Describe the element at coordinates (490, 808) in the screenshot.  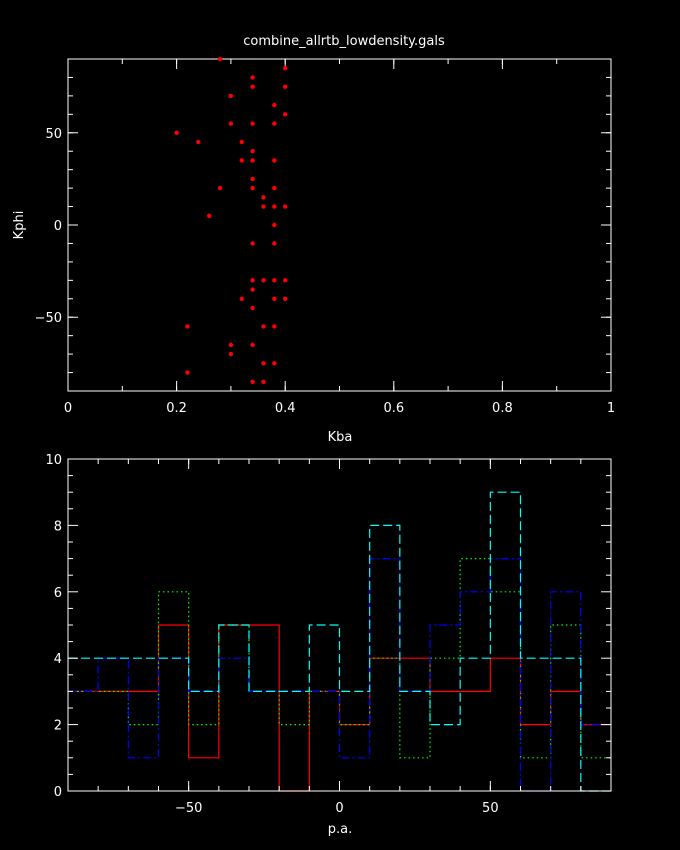
I see `x-tick-label: 50` at that location.